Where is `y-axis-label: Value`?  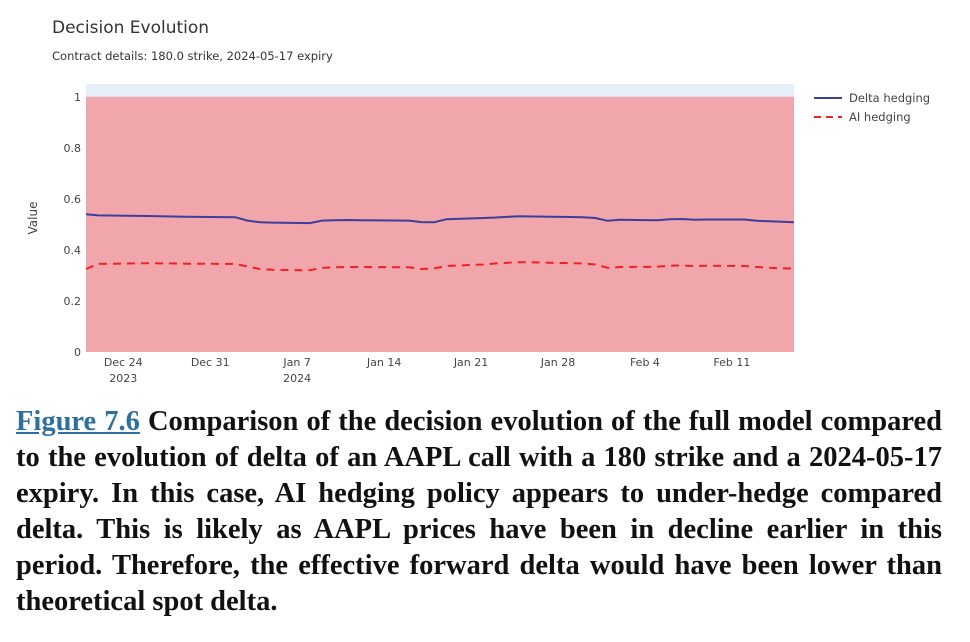 y-axis-label: Value is located at coordinates (33, 218).